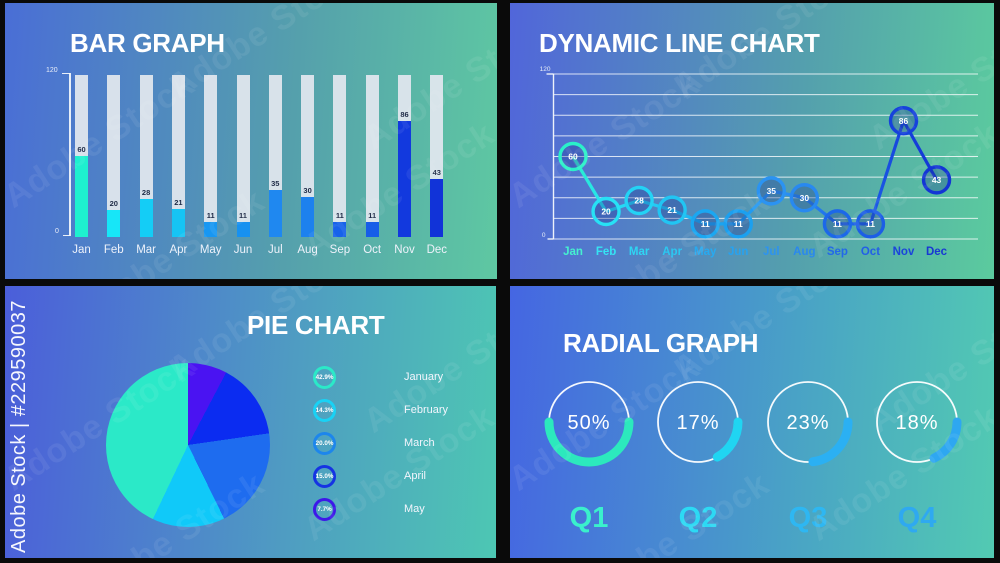 This screenshot has width=1000, height=563. I want to click on bar-y-axis-line, so click(70, 154).